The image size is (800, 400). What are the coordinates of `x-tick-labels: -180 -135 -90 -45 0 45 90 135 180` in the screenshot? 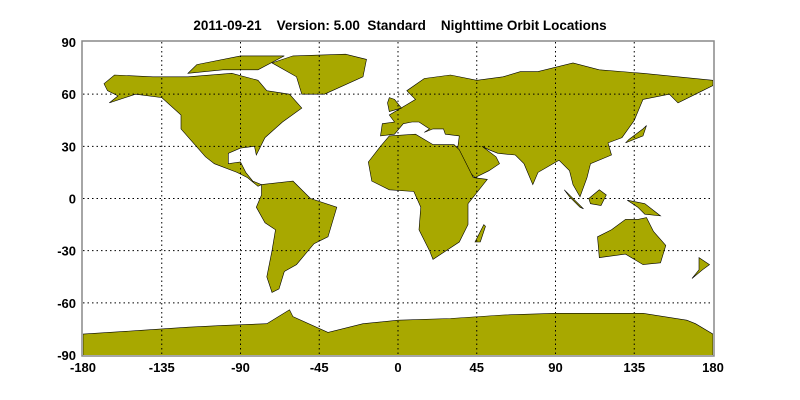 It's located at (397, 367).